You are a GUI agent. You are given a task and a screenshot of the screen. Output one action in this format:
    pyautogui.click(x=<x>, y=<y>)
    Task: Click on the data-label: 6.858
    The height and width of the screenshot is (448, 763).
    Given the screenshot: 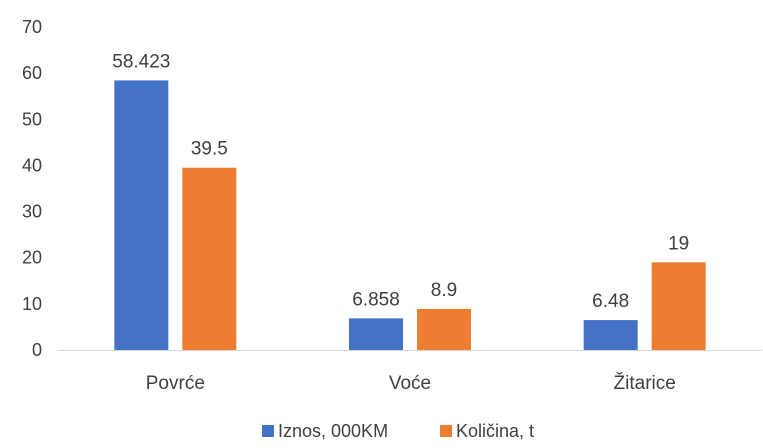 What is the action you would take?
    pyautogui.click(x=376, y=299)
    